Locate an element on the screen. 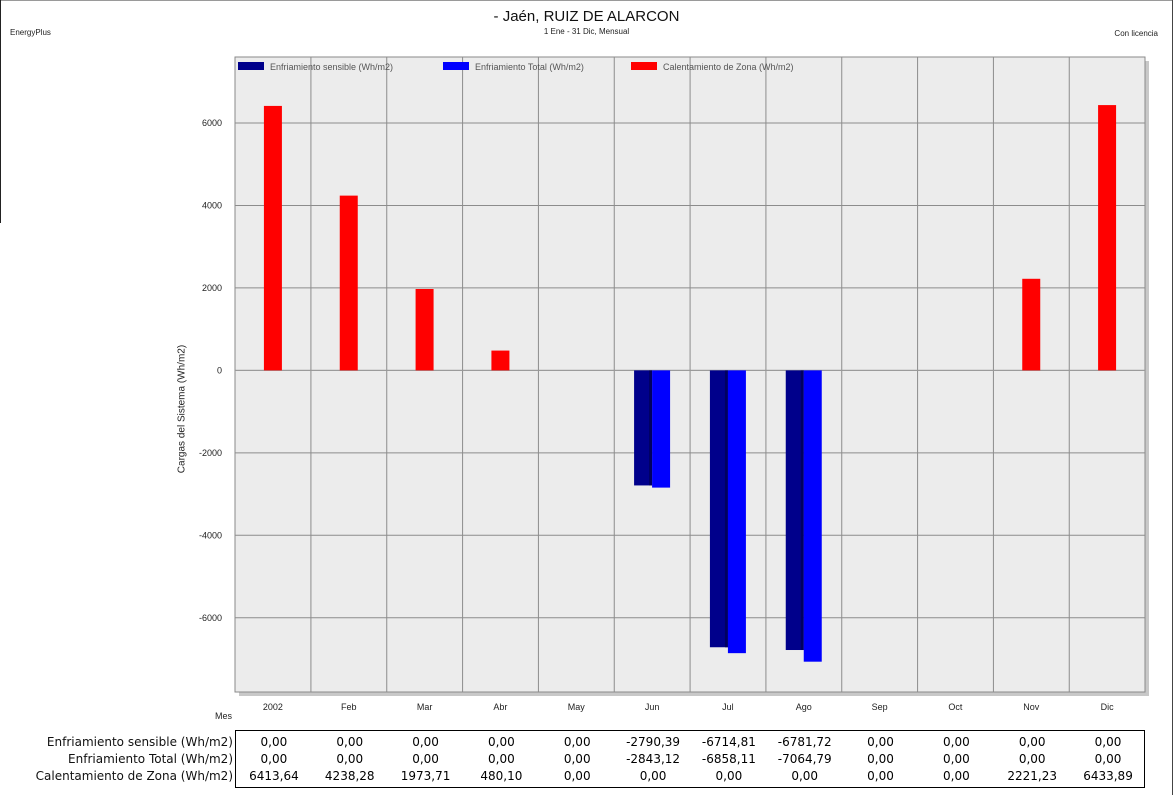 The height and width of the screenshot is (795, 1173). x-tick-label: Nov is located at coordinates (1031, 707).